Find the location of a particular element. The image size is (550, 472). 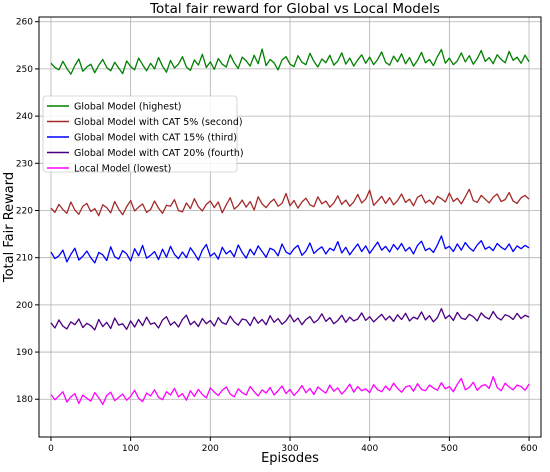

legend-label: Global Model with CAT 15% (third) is located at coordinates (155, 138).